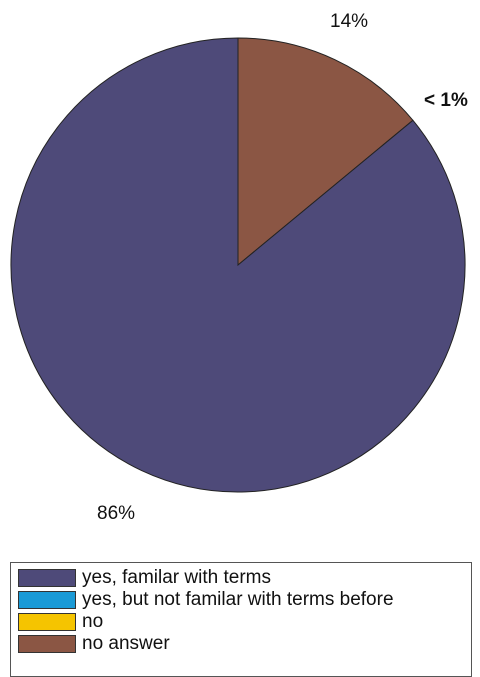 Image resolution: width=480 pixels, height=677 pixels. I want to click on slice-label-no-answer: 14%, so click(349, 21).